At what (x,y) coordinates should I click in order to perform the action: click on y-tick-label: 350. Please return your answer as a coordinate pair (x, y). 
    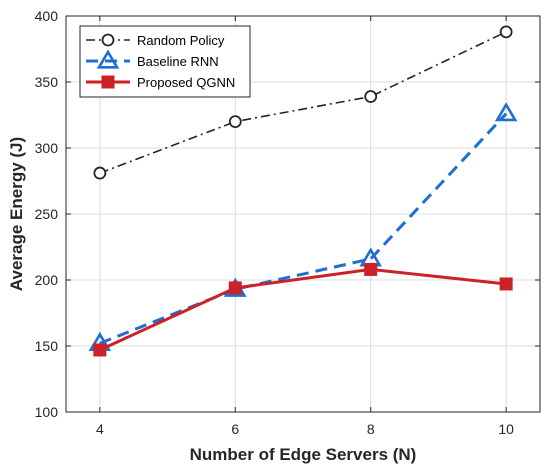
    Looking at the image, I should click on (47, 82).